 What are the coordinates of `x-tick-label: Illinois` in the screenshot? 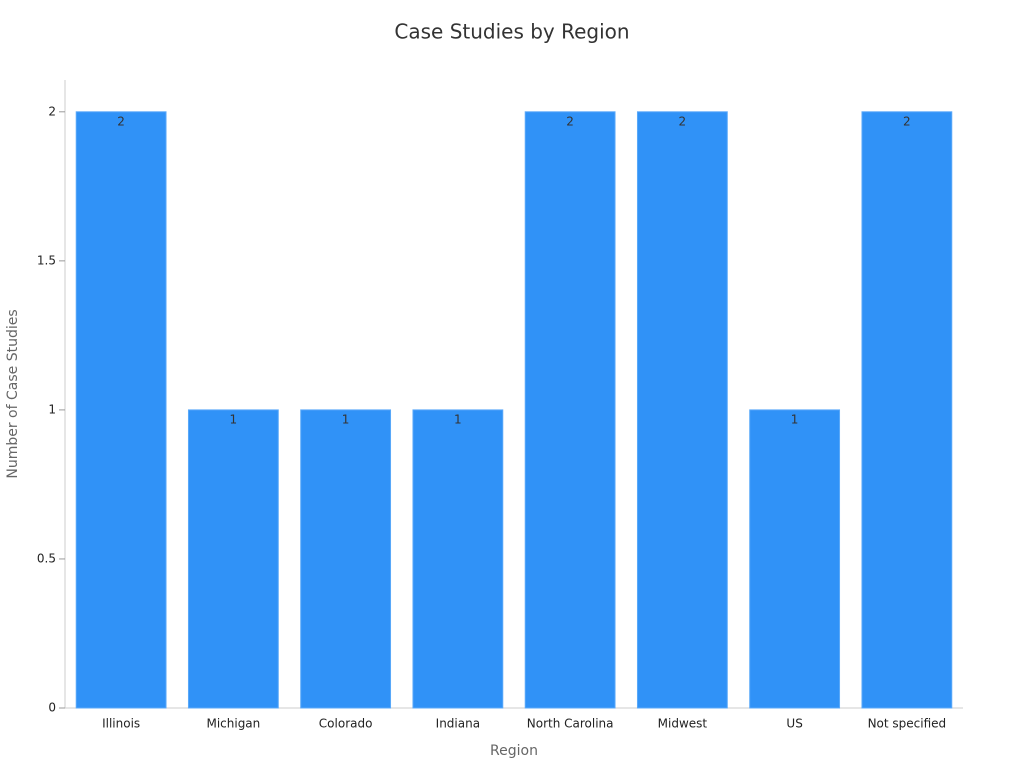 It's located at (121, 724).